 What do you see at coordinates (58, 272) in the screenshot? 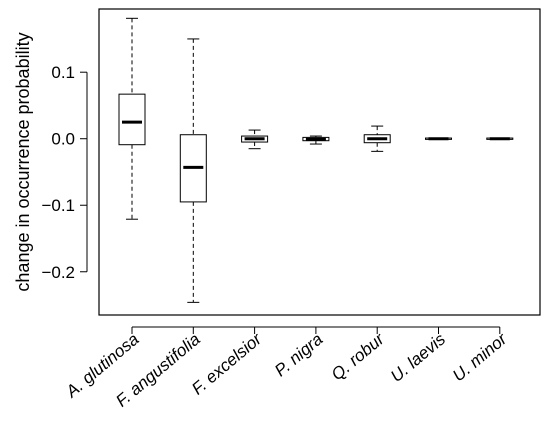
I see `y-tick-label: −0.2` at bounding box center [58, 272].